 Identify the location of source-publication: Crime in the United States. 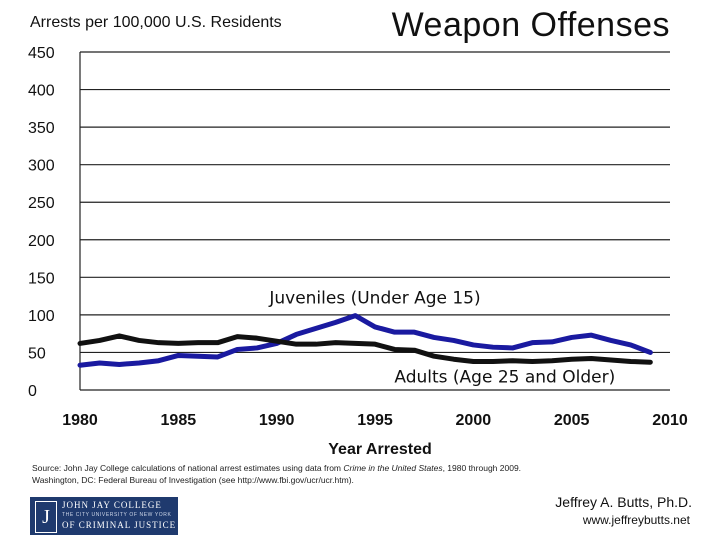
(393, 468).